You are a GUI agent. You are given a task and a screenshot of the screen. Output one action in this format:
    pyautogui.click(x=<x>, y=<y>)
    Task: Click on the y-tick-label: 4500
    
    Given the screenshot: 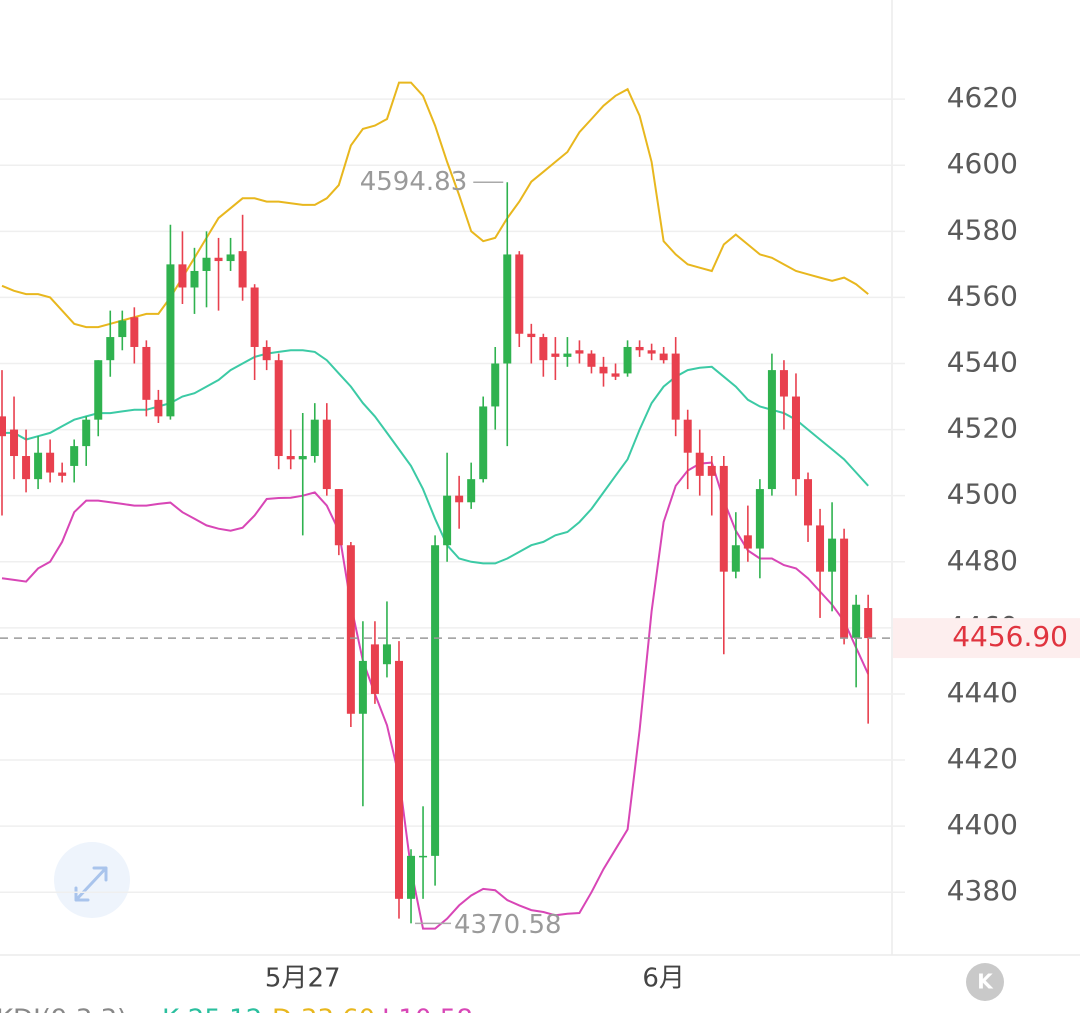 What is the action you would take?
    pyautogui.click(x=982, y=494)
    